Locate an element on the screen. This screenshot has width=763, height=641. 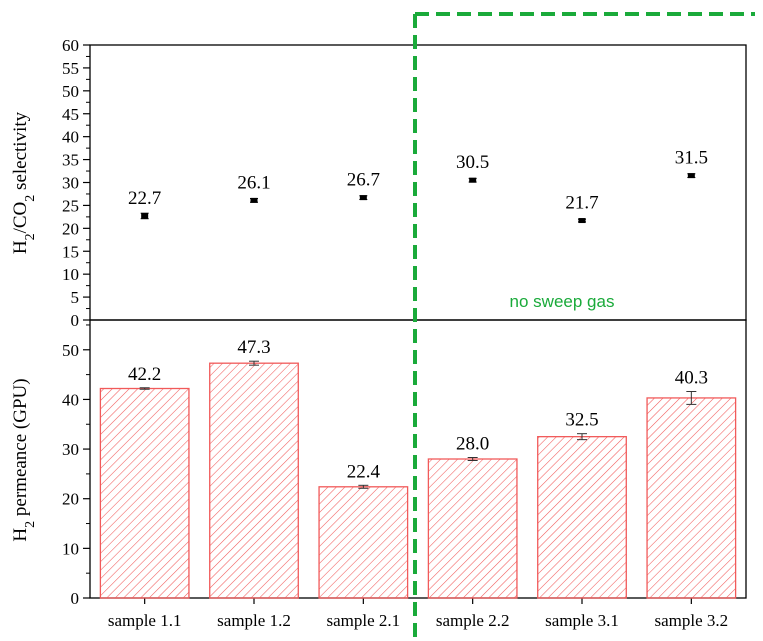
top-y-tick-label: 35 is located at coordinates (70, 160).